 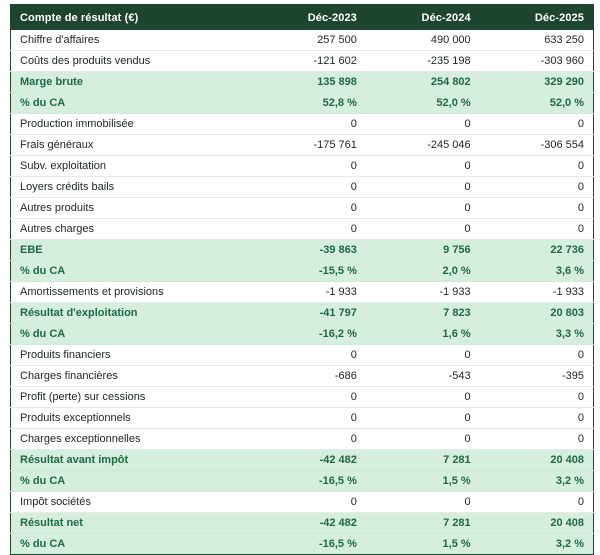 What do you see at coordinates (422, 523) in the screenshot?
I see `row-value: 7 281` at bounding box center [422, 523].